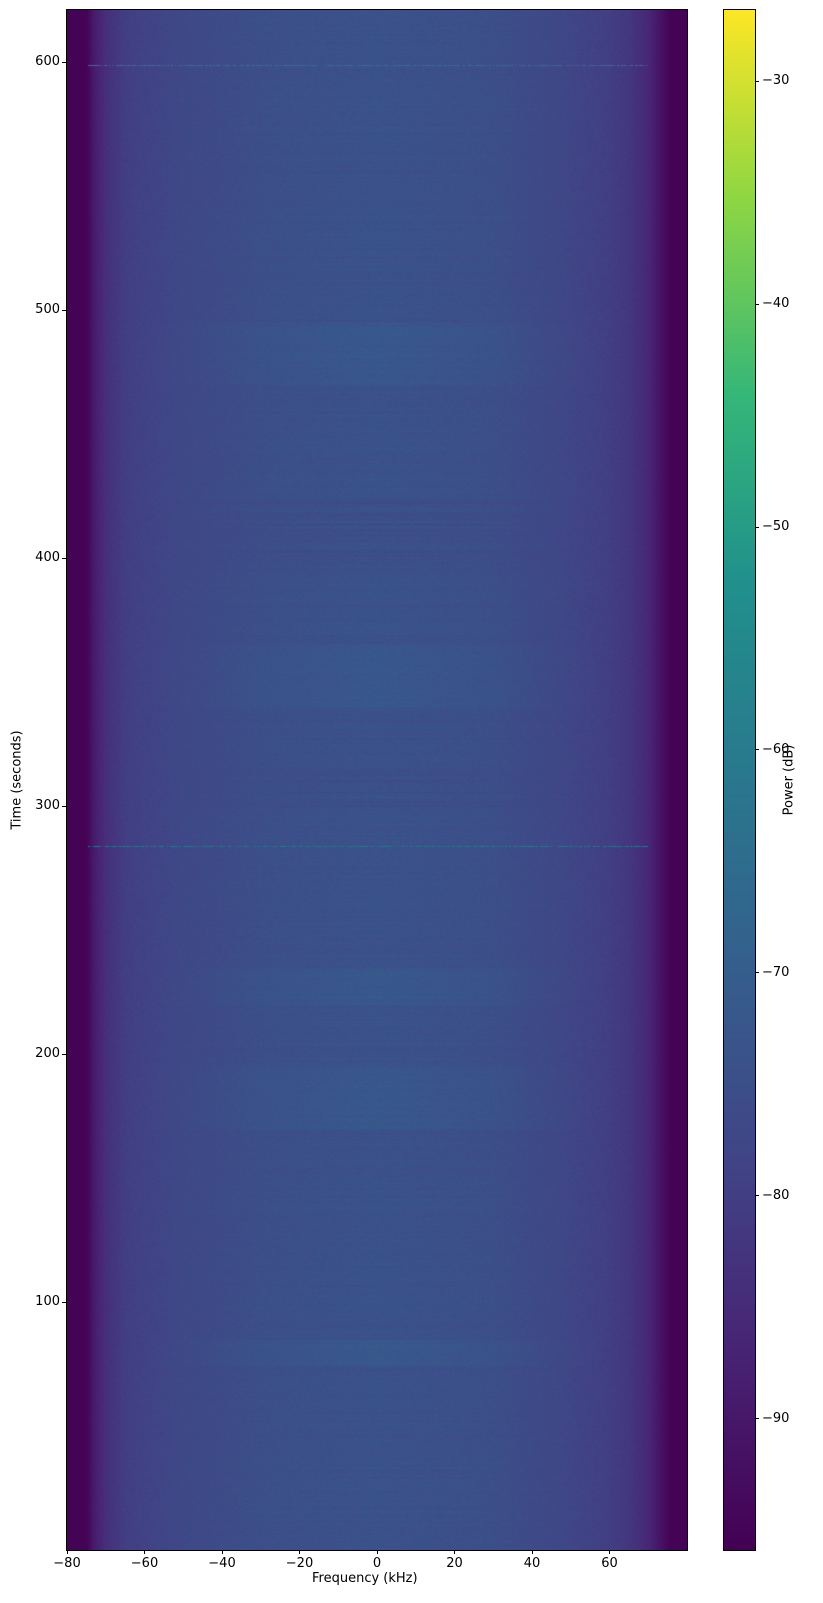  I want to click on x-tick-label: 60, so click(609, 1563).